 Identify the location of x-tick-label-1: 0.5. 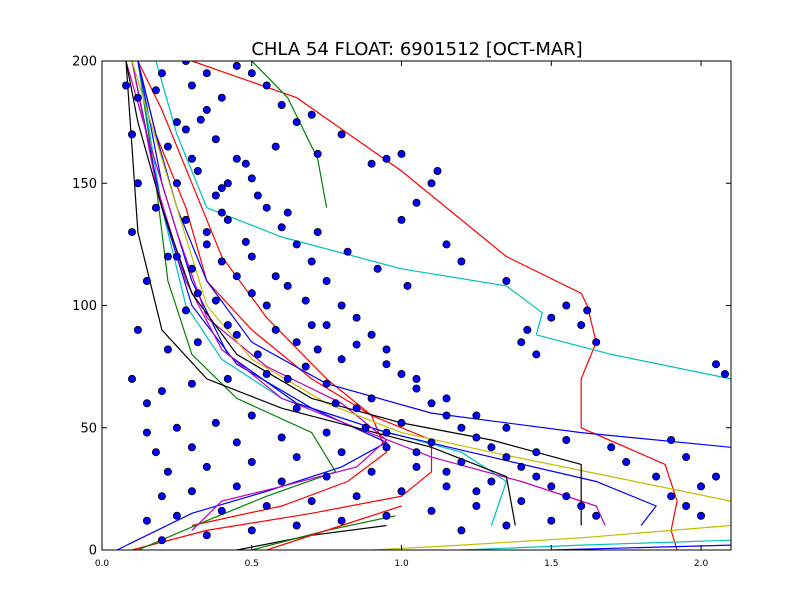
(252, 564).